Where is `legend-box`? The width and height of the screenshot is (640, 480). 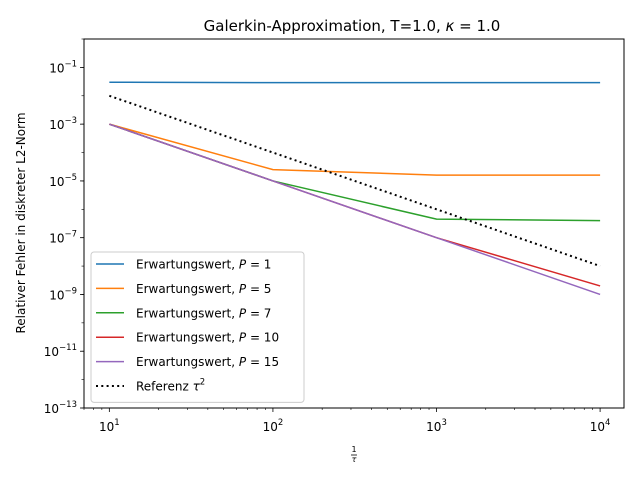
legend-box is located at coordinates (197, 327).